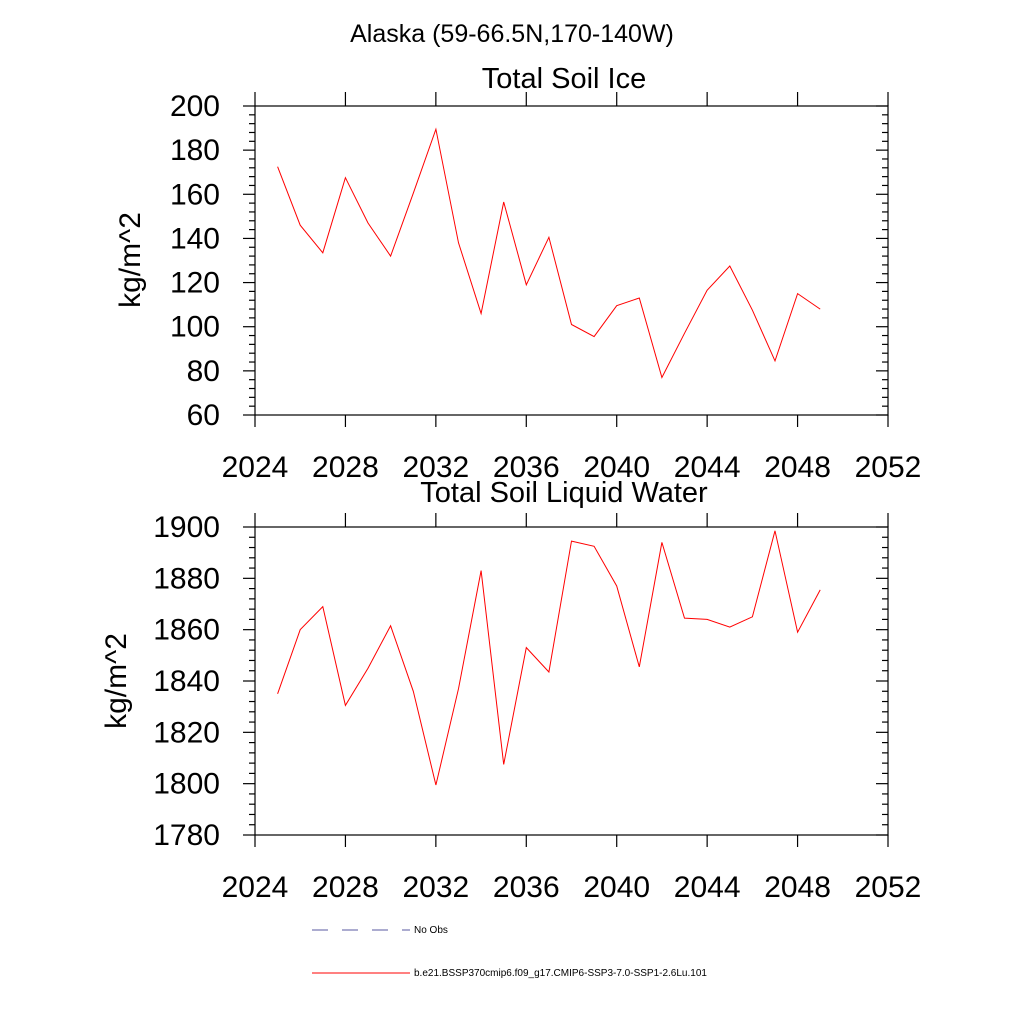 The height and width of the screenshot is (1024, 1024). I want to click on y-tick-label: 1860, so click(186, 630).